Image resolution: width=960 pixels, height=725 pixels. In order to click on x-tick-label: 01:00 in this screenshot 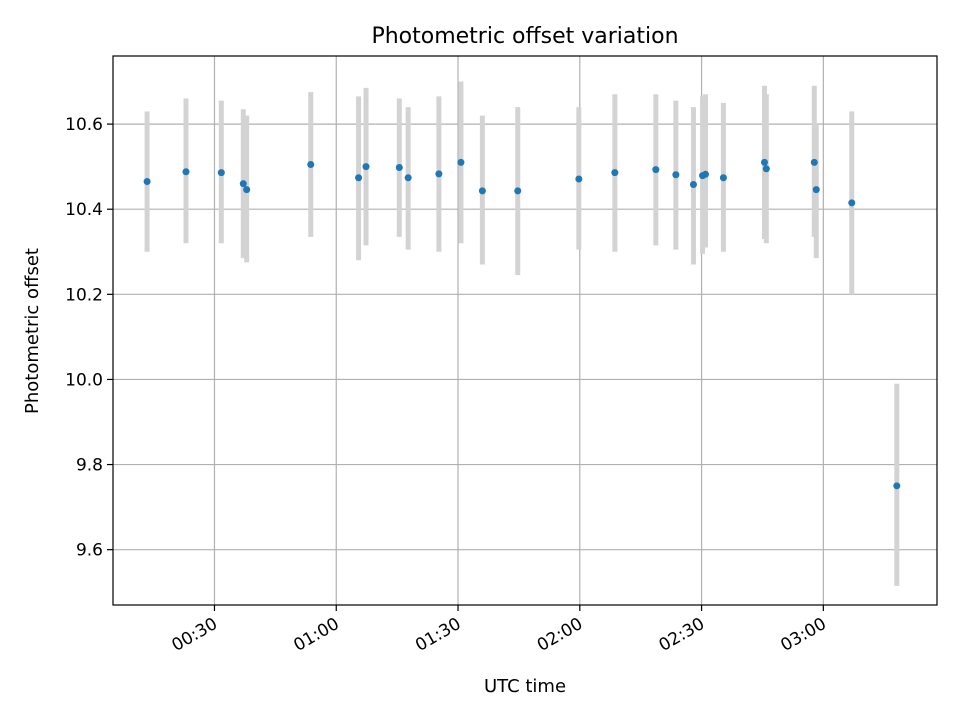, I will do `click(316, 635)`.